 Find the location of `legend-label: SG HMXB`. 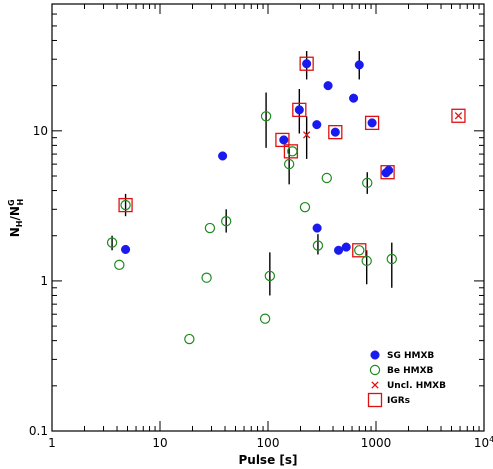

legend-label: SG HMXB is located at coordinates (410, 356).